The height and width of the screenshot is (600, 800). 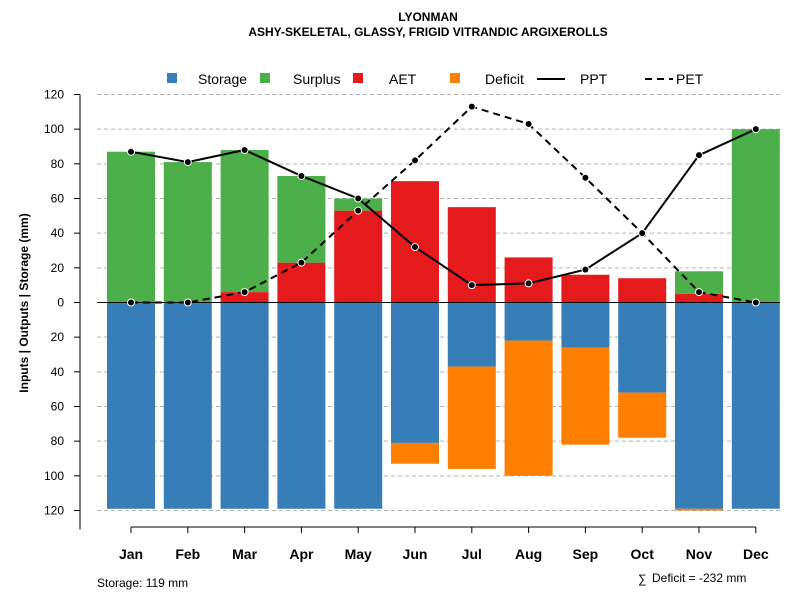 I want to click on bar-deficit-oct, so click(x=642, y=415).